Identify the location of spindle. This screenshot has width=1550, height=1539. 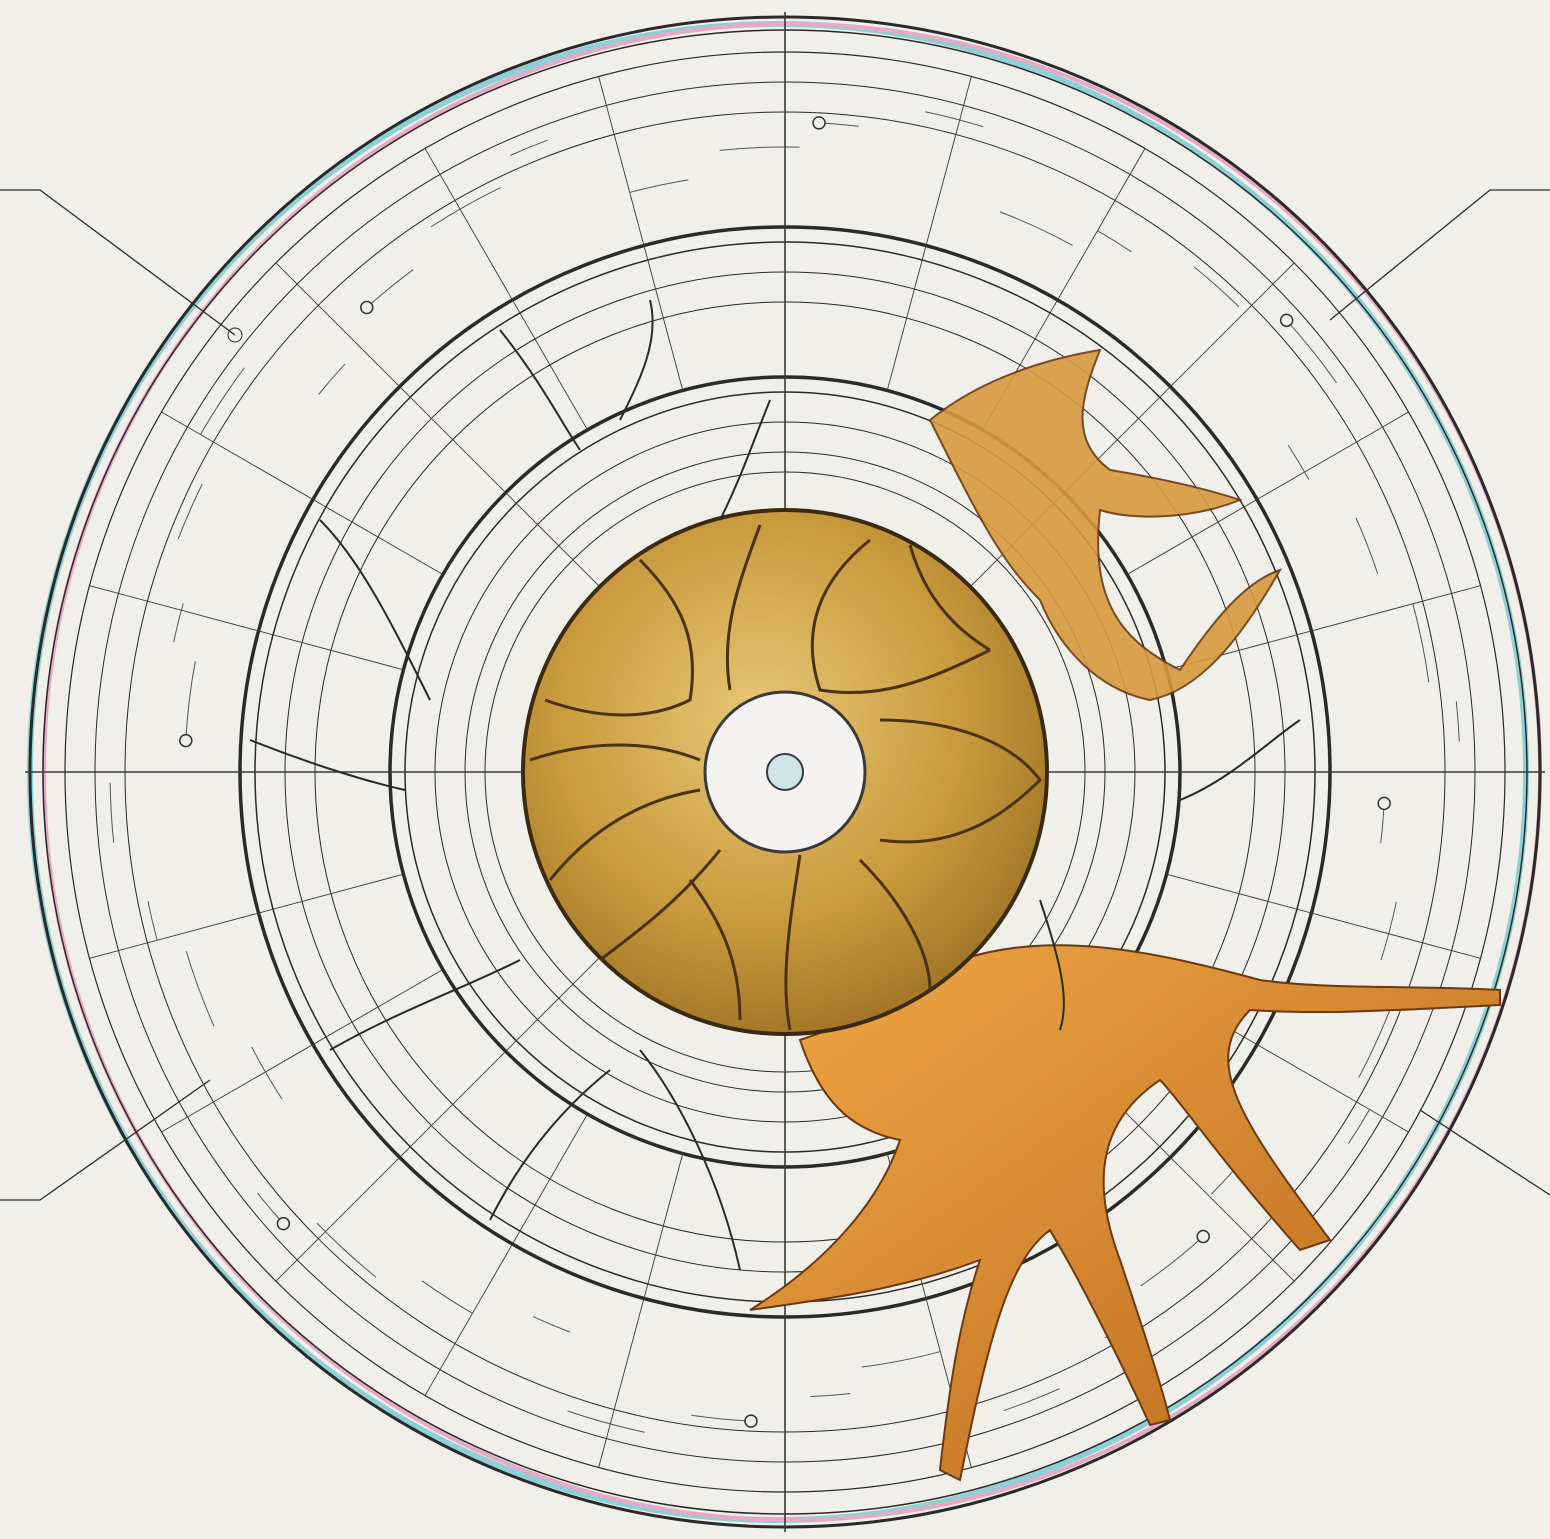
(785, 772).